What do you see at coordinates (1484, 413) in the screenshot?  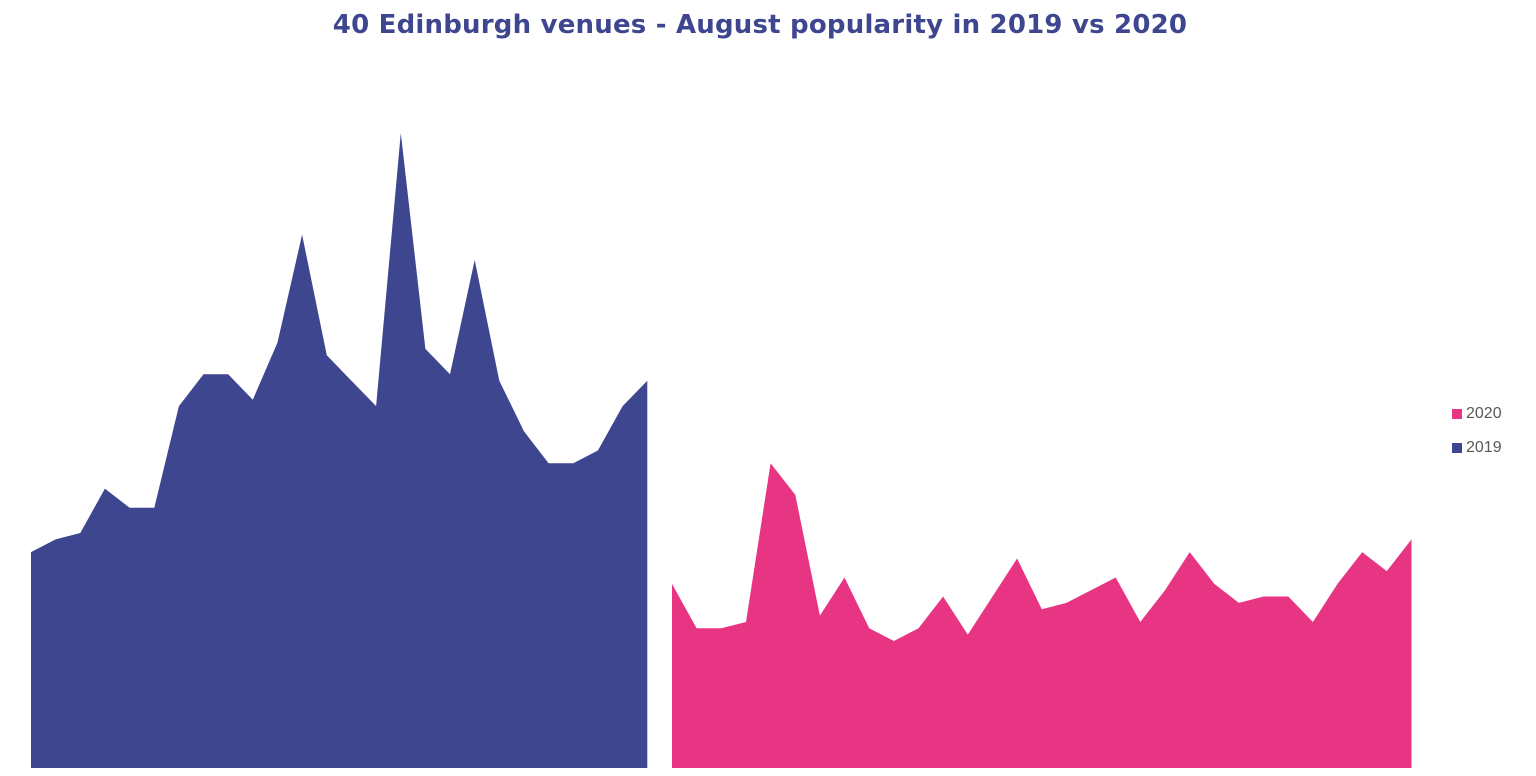 I see `legend-label-2020: 2020` at bounding box center [1484, 413].